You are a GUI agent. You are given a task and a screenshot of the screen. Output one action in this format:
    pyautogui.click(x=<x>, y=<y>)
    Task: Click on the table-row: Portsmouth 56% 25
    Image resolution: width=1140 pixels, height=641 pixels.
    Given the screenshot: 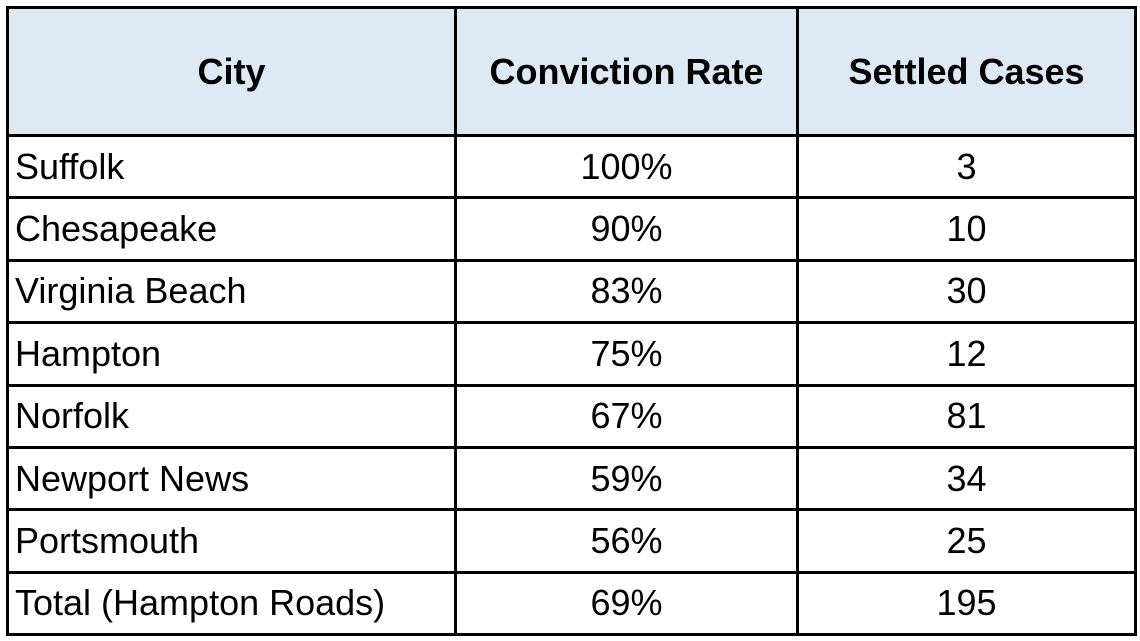 What is the action you would take?
    pyautogui.click(x=571, y=541)
    